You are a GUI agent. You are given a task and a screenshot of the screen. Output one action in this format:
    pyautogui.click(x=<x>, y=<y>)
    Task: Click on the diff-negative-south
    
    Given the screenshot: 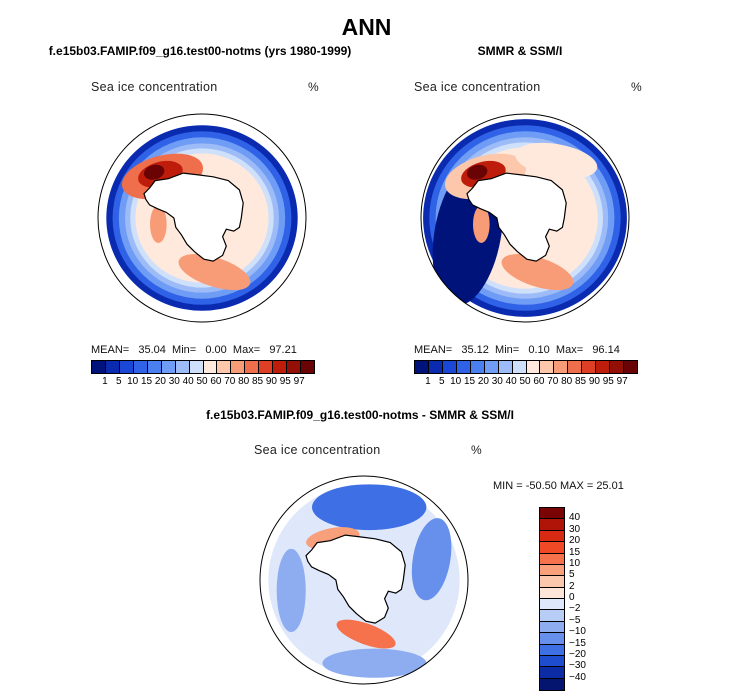 What is the action you would take?
    pyautogui.click(x=374, y=663)
    